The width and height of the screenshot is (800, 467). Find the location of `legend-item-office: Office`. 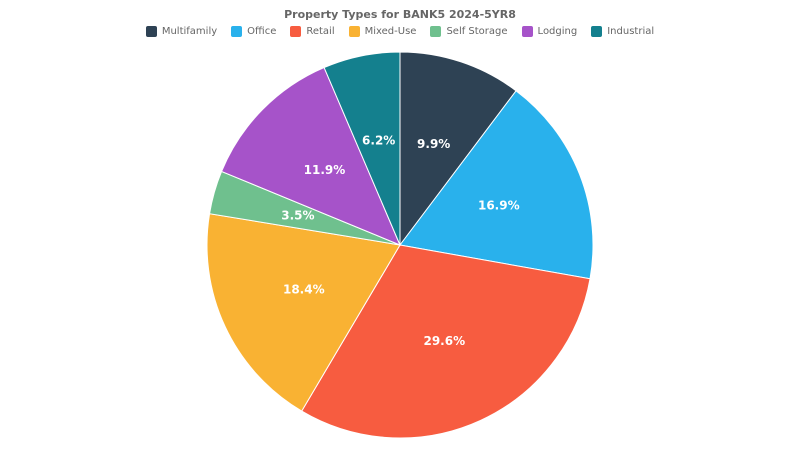

legend-item-office: Office is located at coordinates (253, 31).